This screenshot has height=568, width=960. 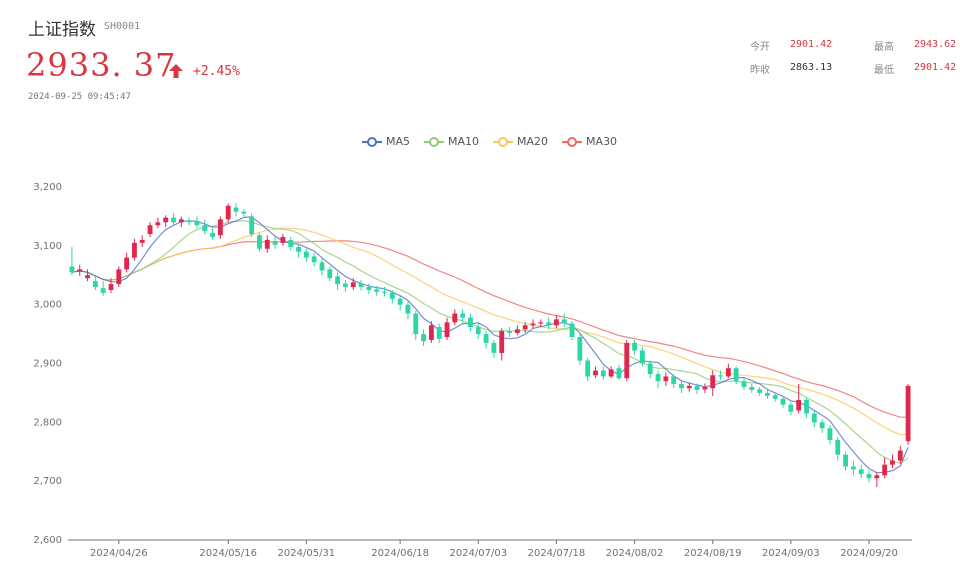 I want to click on y-tick-label: 2,900, so click(x=47, y=364).